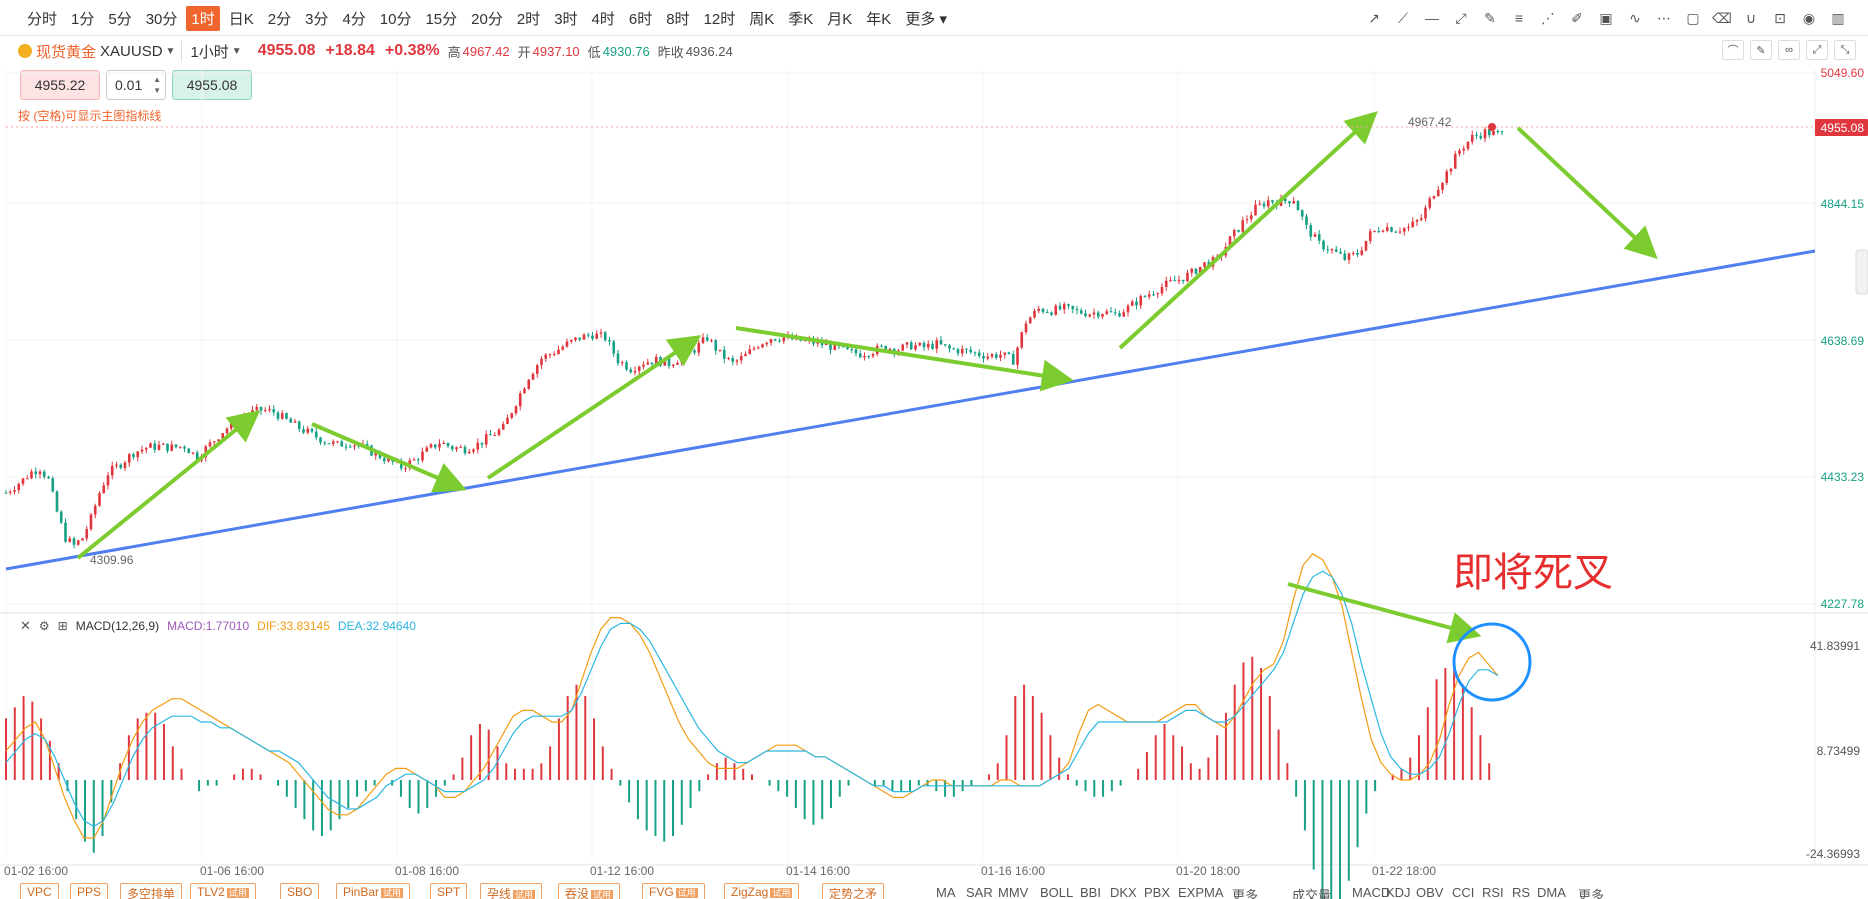  What do you see at coordinates (241, 19) in the screenshot?
I see `period-5: 日K` at bounding box center [241, 19].